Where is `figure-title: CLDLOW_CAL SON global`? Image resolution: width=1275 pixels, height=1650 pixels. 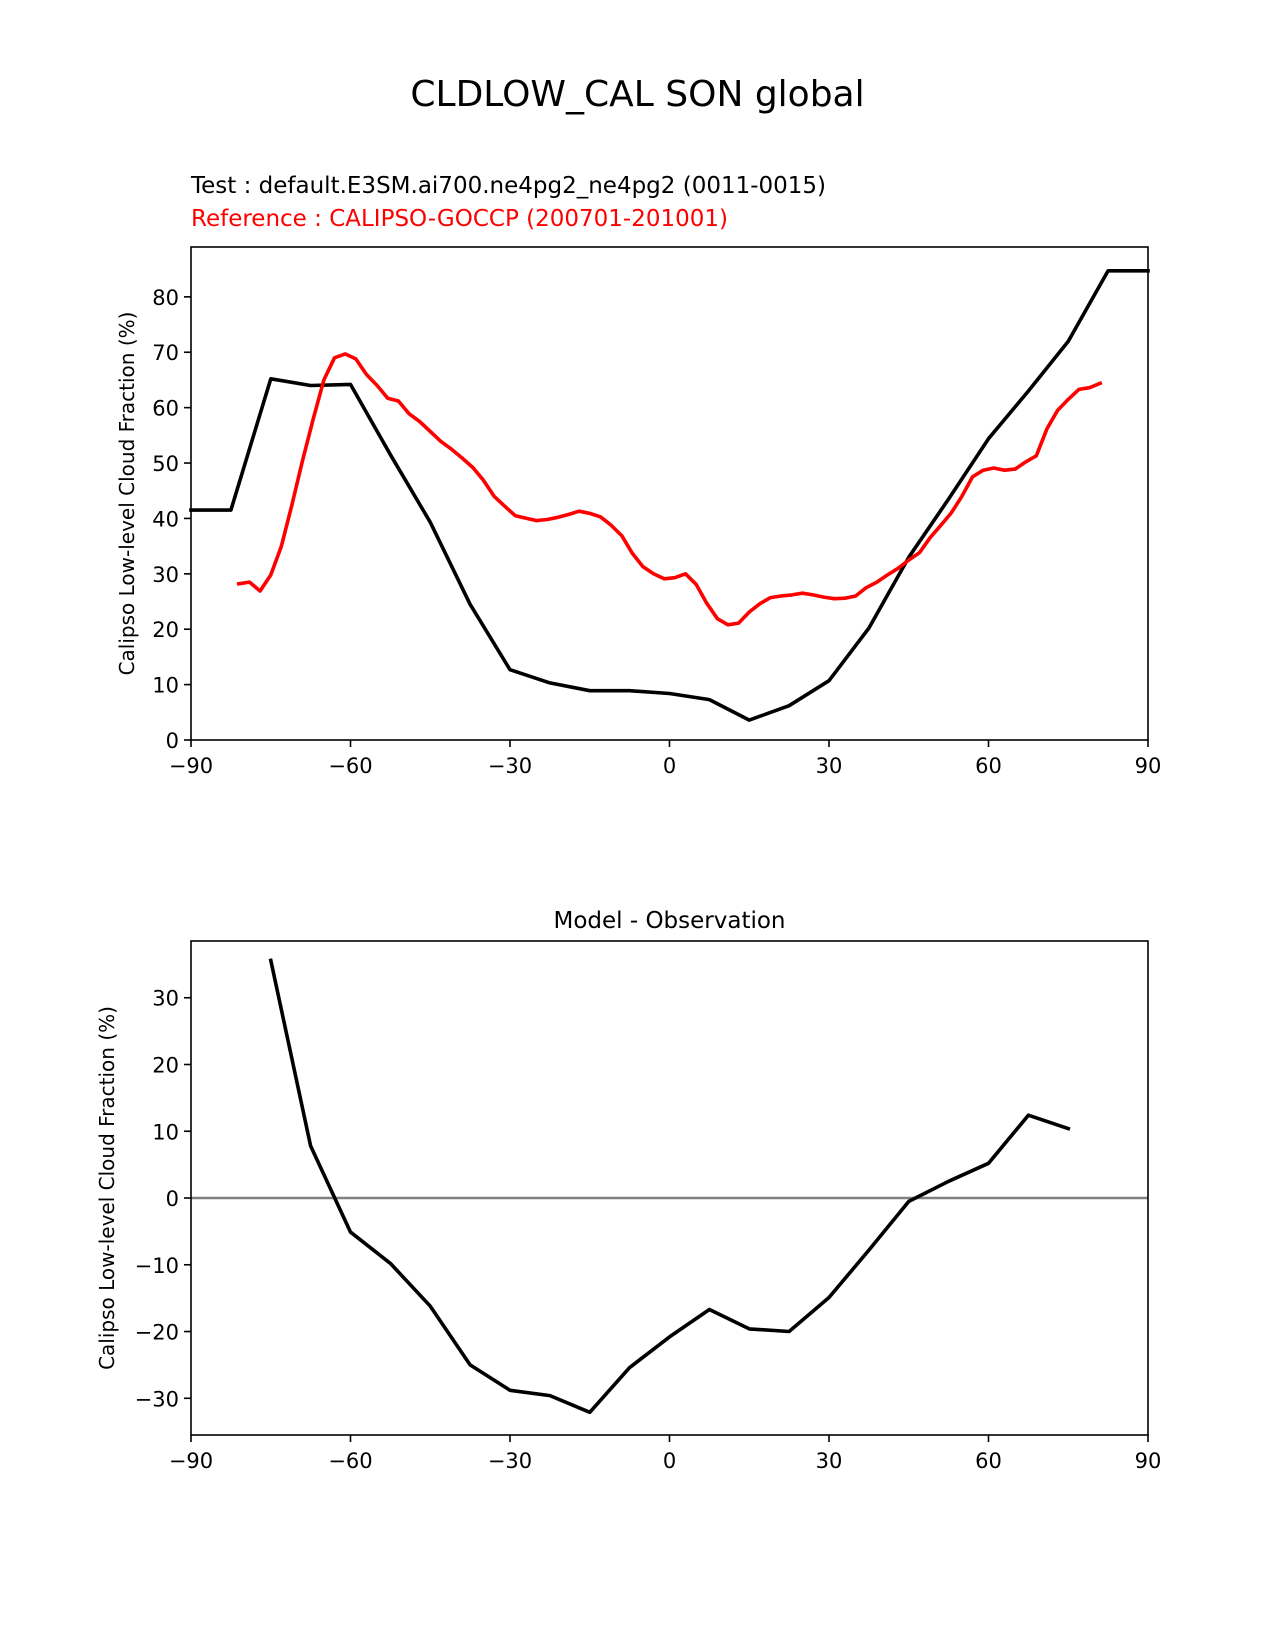 figure-title: CLDLOW_CAL SON global is located at coordinates (637, 94).